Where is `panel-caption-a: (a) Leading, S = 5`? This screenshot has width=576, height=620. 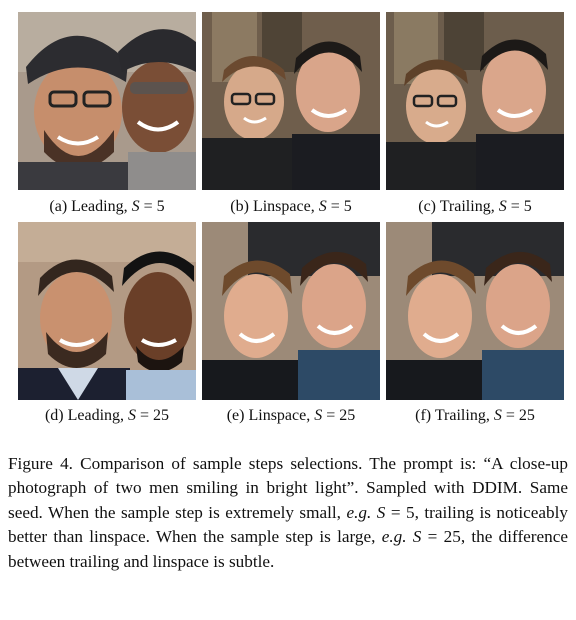 panel-caption-a: (a) Leading, S = 5 is located at coordinates (107, 207).